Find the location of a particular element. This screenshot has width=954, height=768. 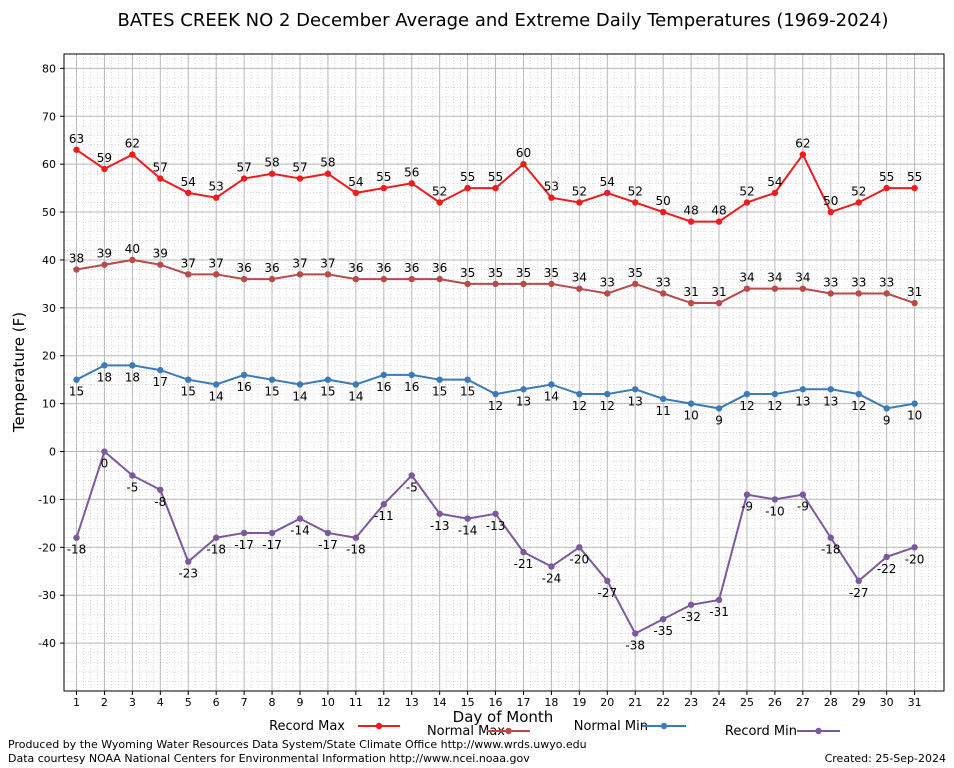

x-tick-label: 19 is located at coordinates (579, 702).